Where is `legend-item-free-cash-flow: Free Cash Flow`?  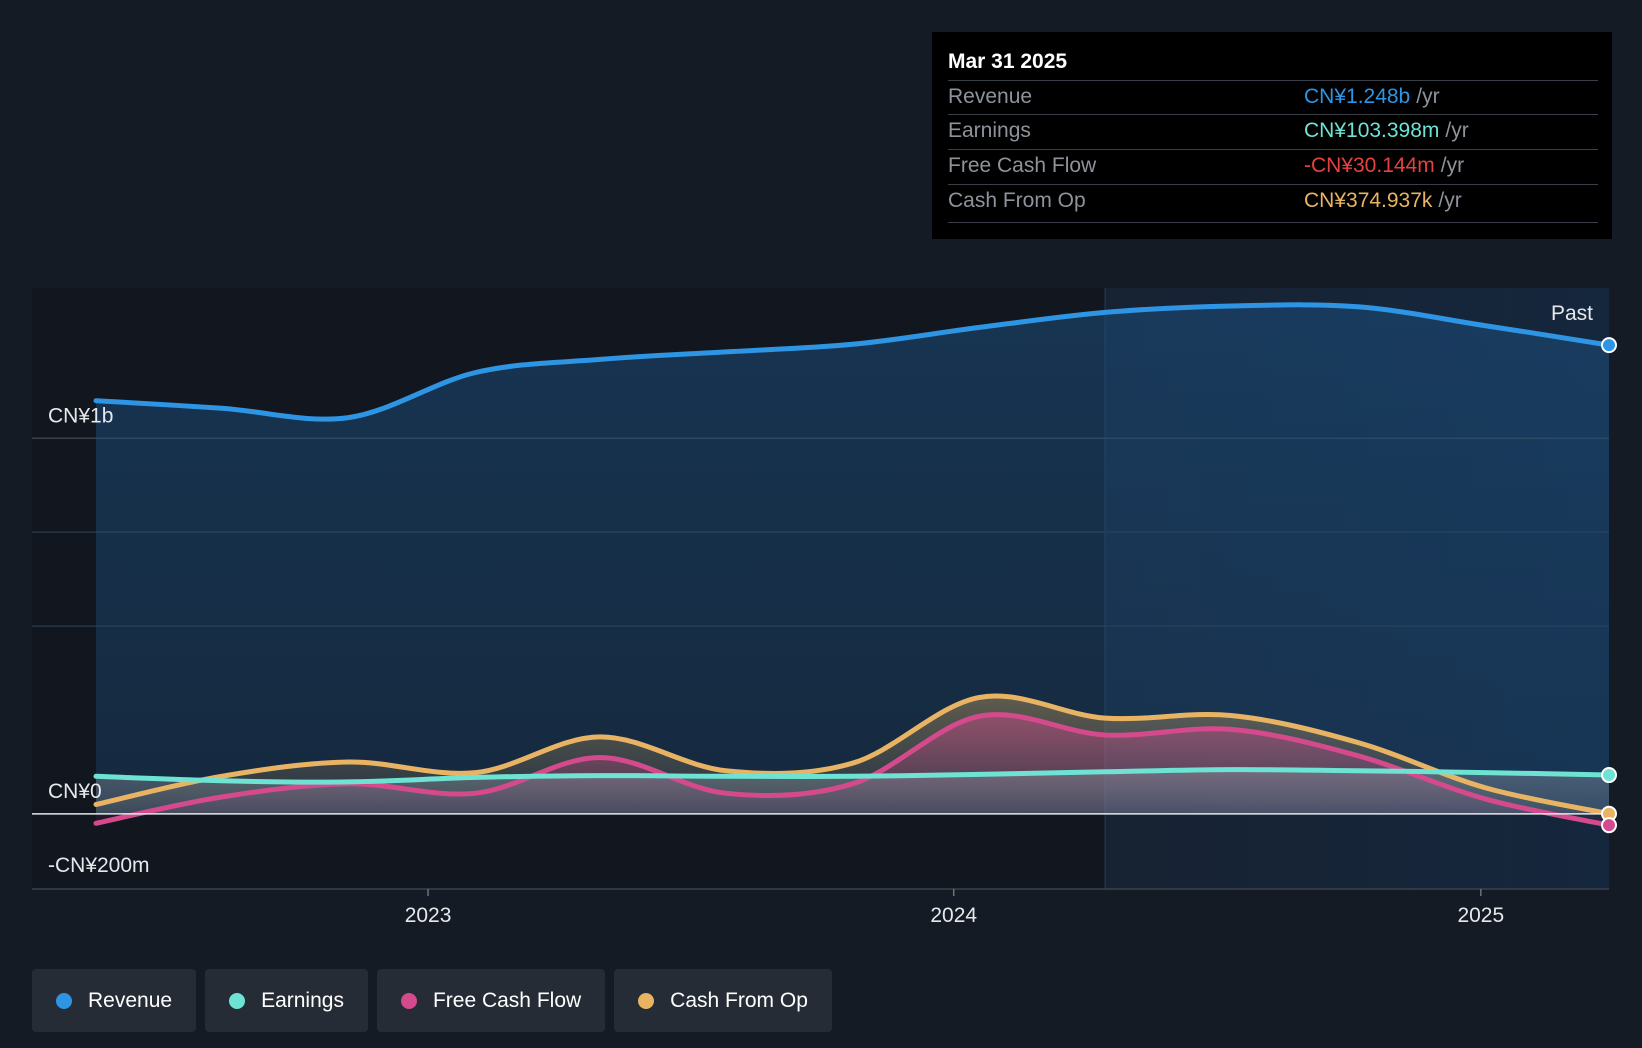
legend-item-free-cash-flow: Free Cash Flow is located at coordinates (491, 1000).